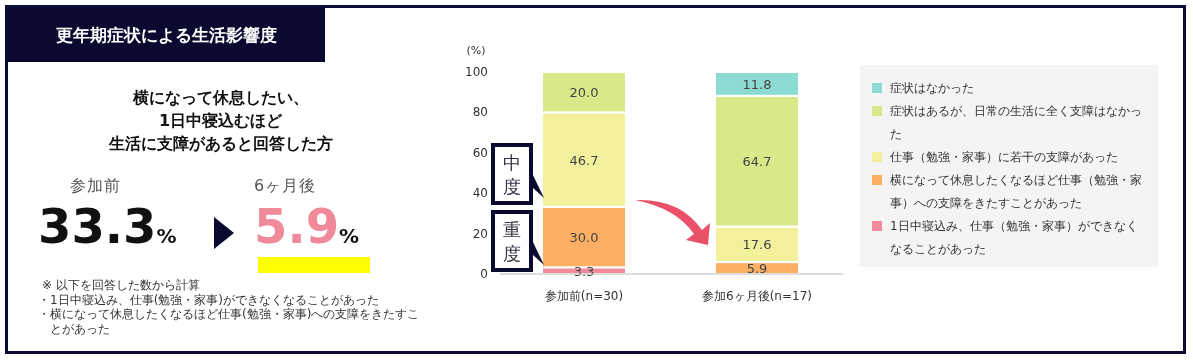  Describe the element at coordinates (220, 144) in the screenshot. I see `text: 生活に支障があると回答した方` at that location.